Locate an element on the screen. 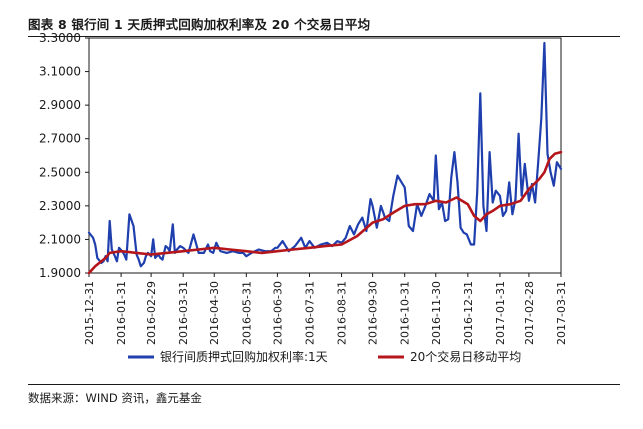 This screenshot has height=429, width=643. x-tick-label: 2017-03-31 is located at coordinates (561, 313).